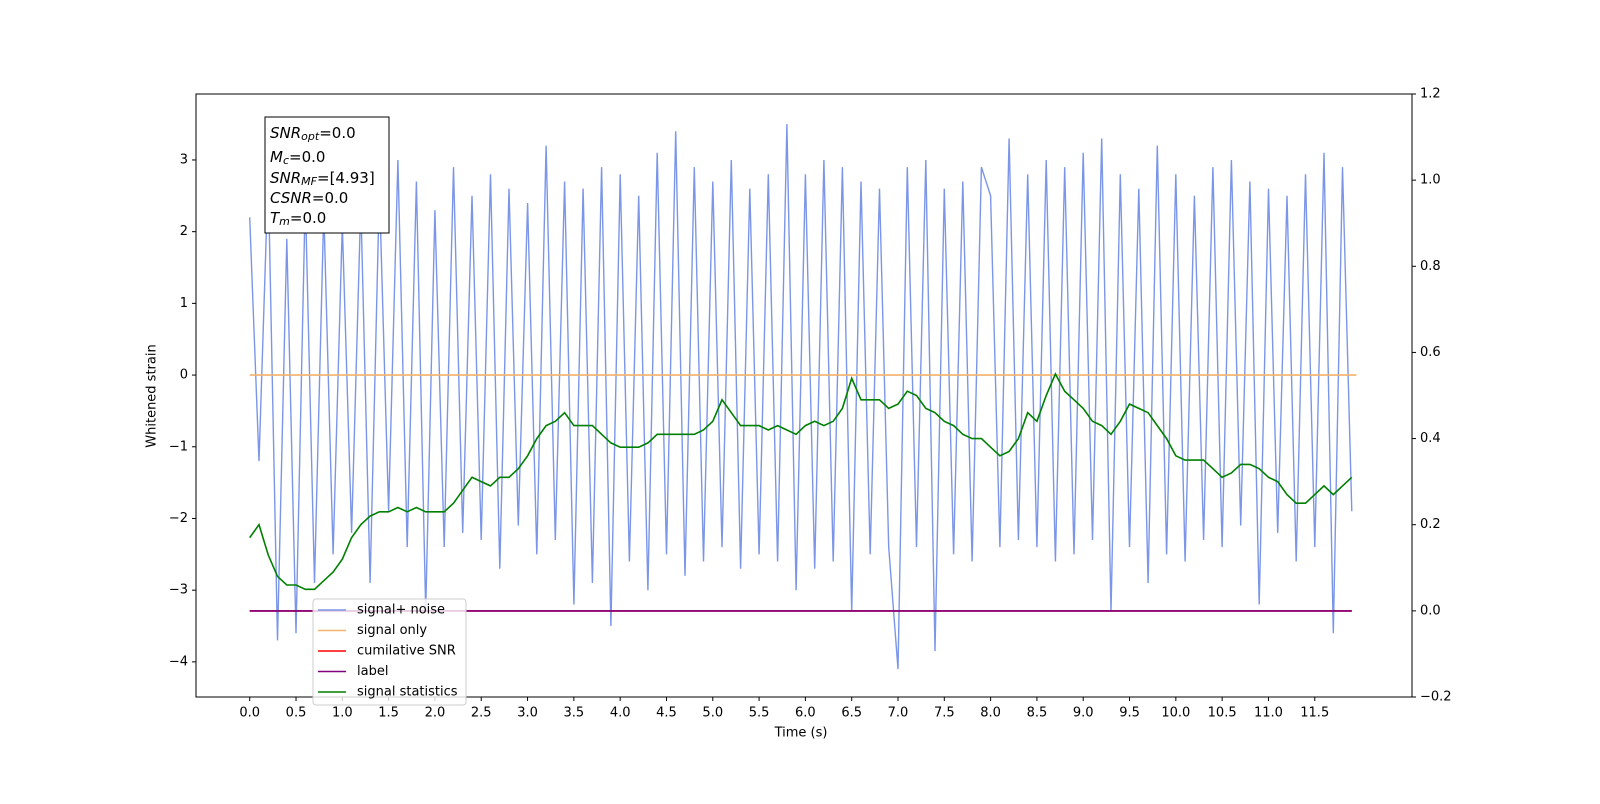  I want to click on y2-tick-label: 0.2, so click(1430, 524).